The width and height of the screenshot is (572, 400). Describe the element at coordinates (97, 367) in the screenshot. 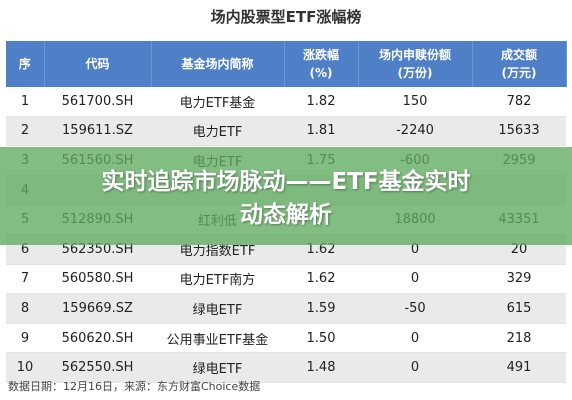

I see `cell-code: 562550.SH` at that location.